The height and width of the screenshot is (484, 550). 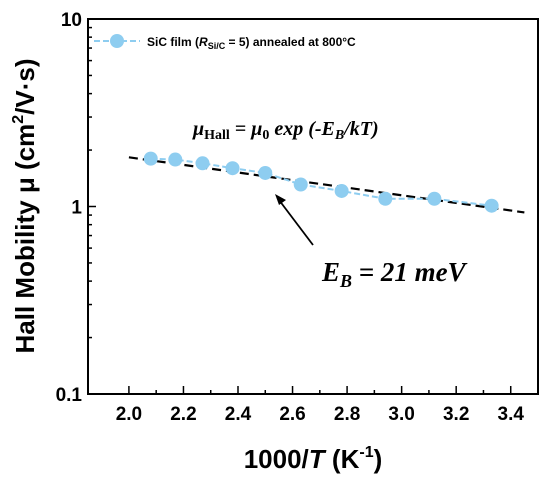 What do you see at coordinates (313, 459) in the screenshot?
I see `x-axis-title: 1000/T (K-1)` at bounding box center [313, 459].